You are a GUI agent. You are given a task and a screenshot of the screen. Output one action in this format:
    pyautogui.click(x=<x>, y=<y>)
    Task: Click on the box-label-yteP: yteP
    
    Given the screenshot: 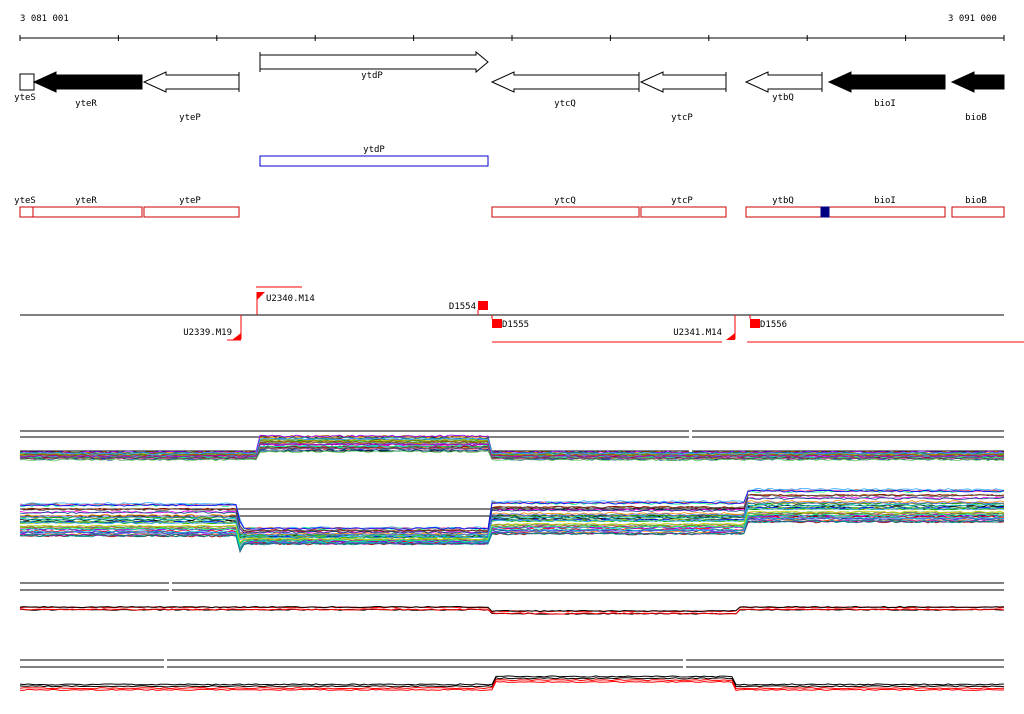 What is the action you would take?
    pyautogui.click(x=190, y=201)
    